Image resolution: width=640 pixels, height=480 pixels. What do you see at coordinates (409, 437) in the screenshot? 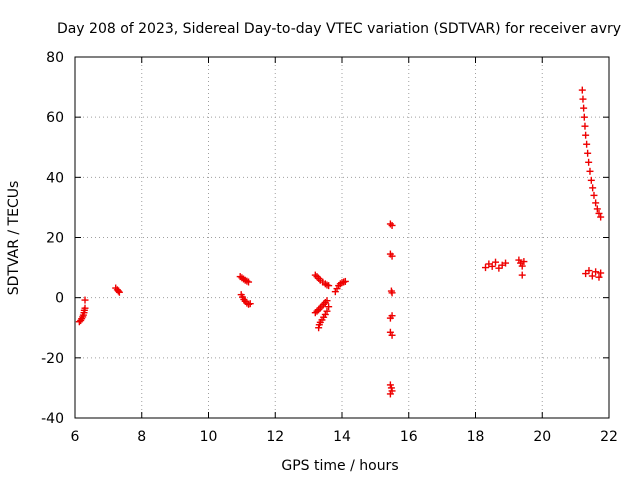
I see `x-tick-label: 16` at bounding box center [409, 437].